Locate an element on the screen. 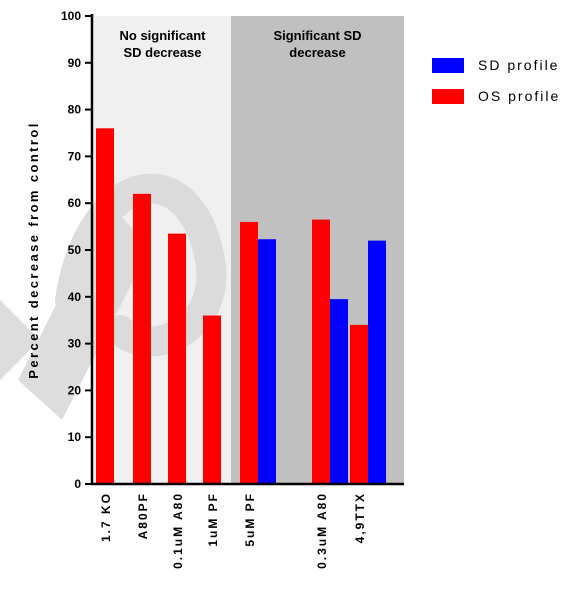 The image size is (578, 590). legend-swatch-os-profile is located at coordinates (448, 96).